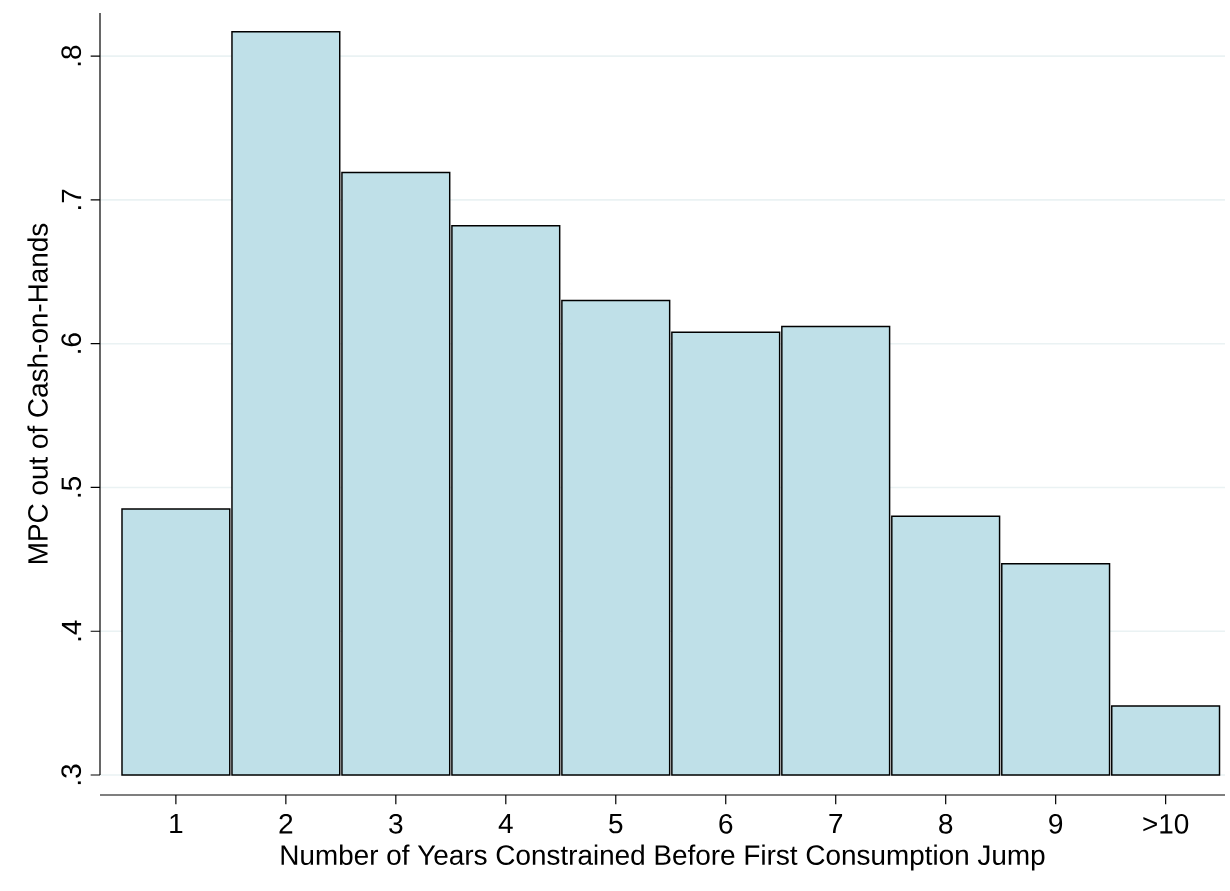 This screenshot has width=1230, height=891. Describe the element at coordinates (396, 823) in the screenshot. I see `x-tick-label: 3` at that location.